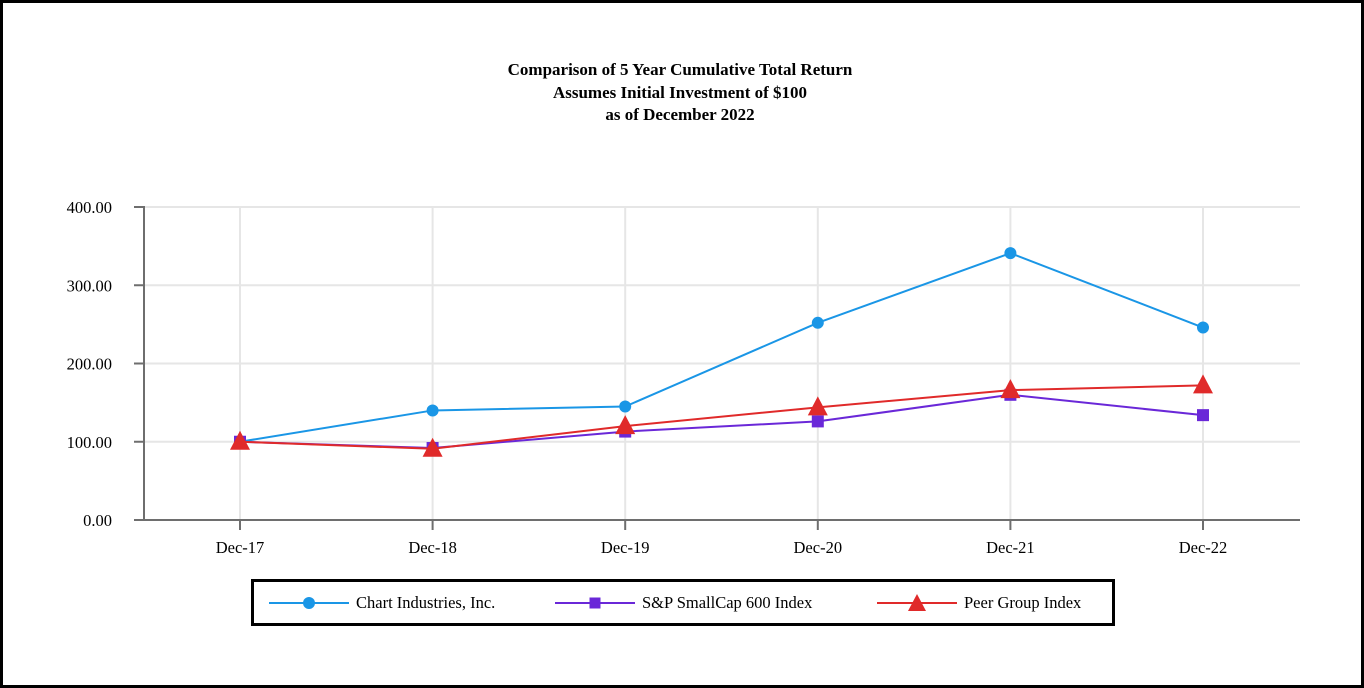  I want to click on legend-item-sp-smallcap-600: S&P SmallCap 600 Index, so click(683, 602).